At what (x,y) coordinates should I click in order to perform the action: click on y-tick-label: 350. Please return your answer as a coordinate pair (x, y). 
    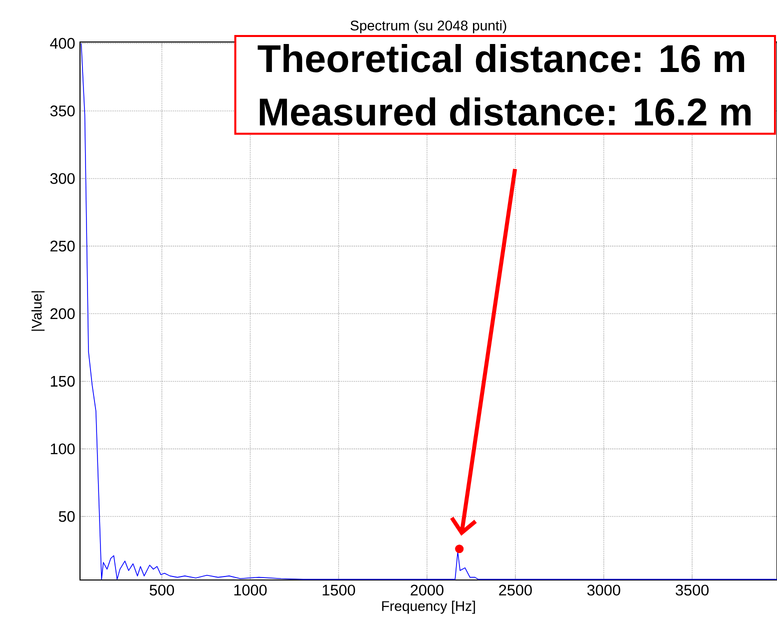
    Looking at the image, I should click on (62, 111).